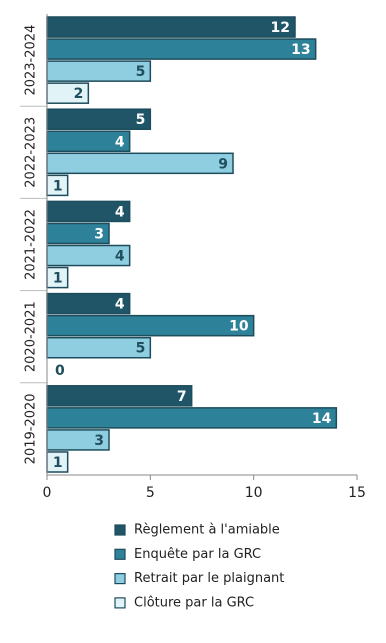 The height and width of the screenshot is (643, 386). I want to click on legend-label: Enquête par la GRC, so click(197, 554).